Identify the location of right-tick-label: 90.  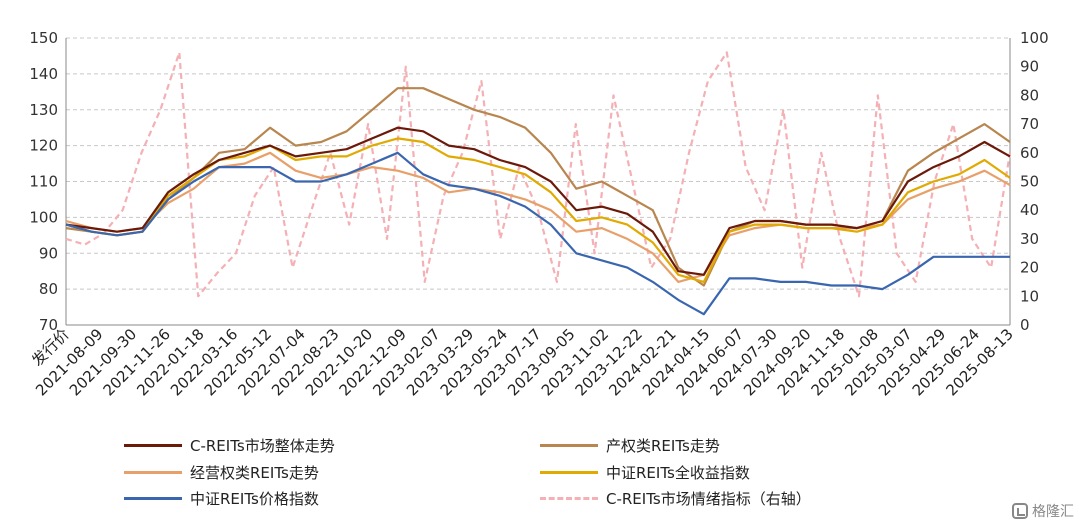
(1029, 67).